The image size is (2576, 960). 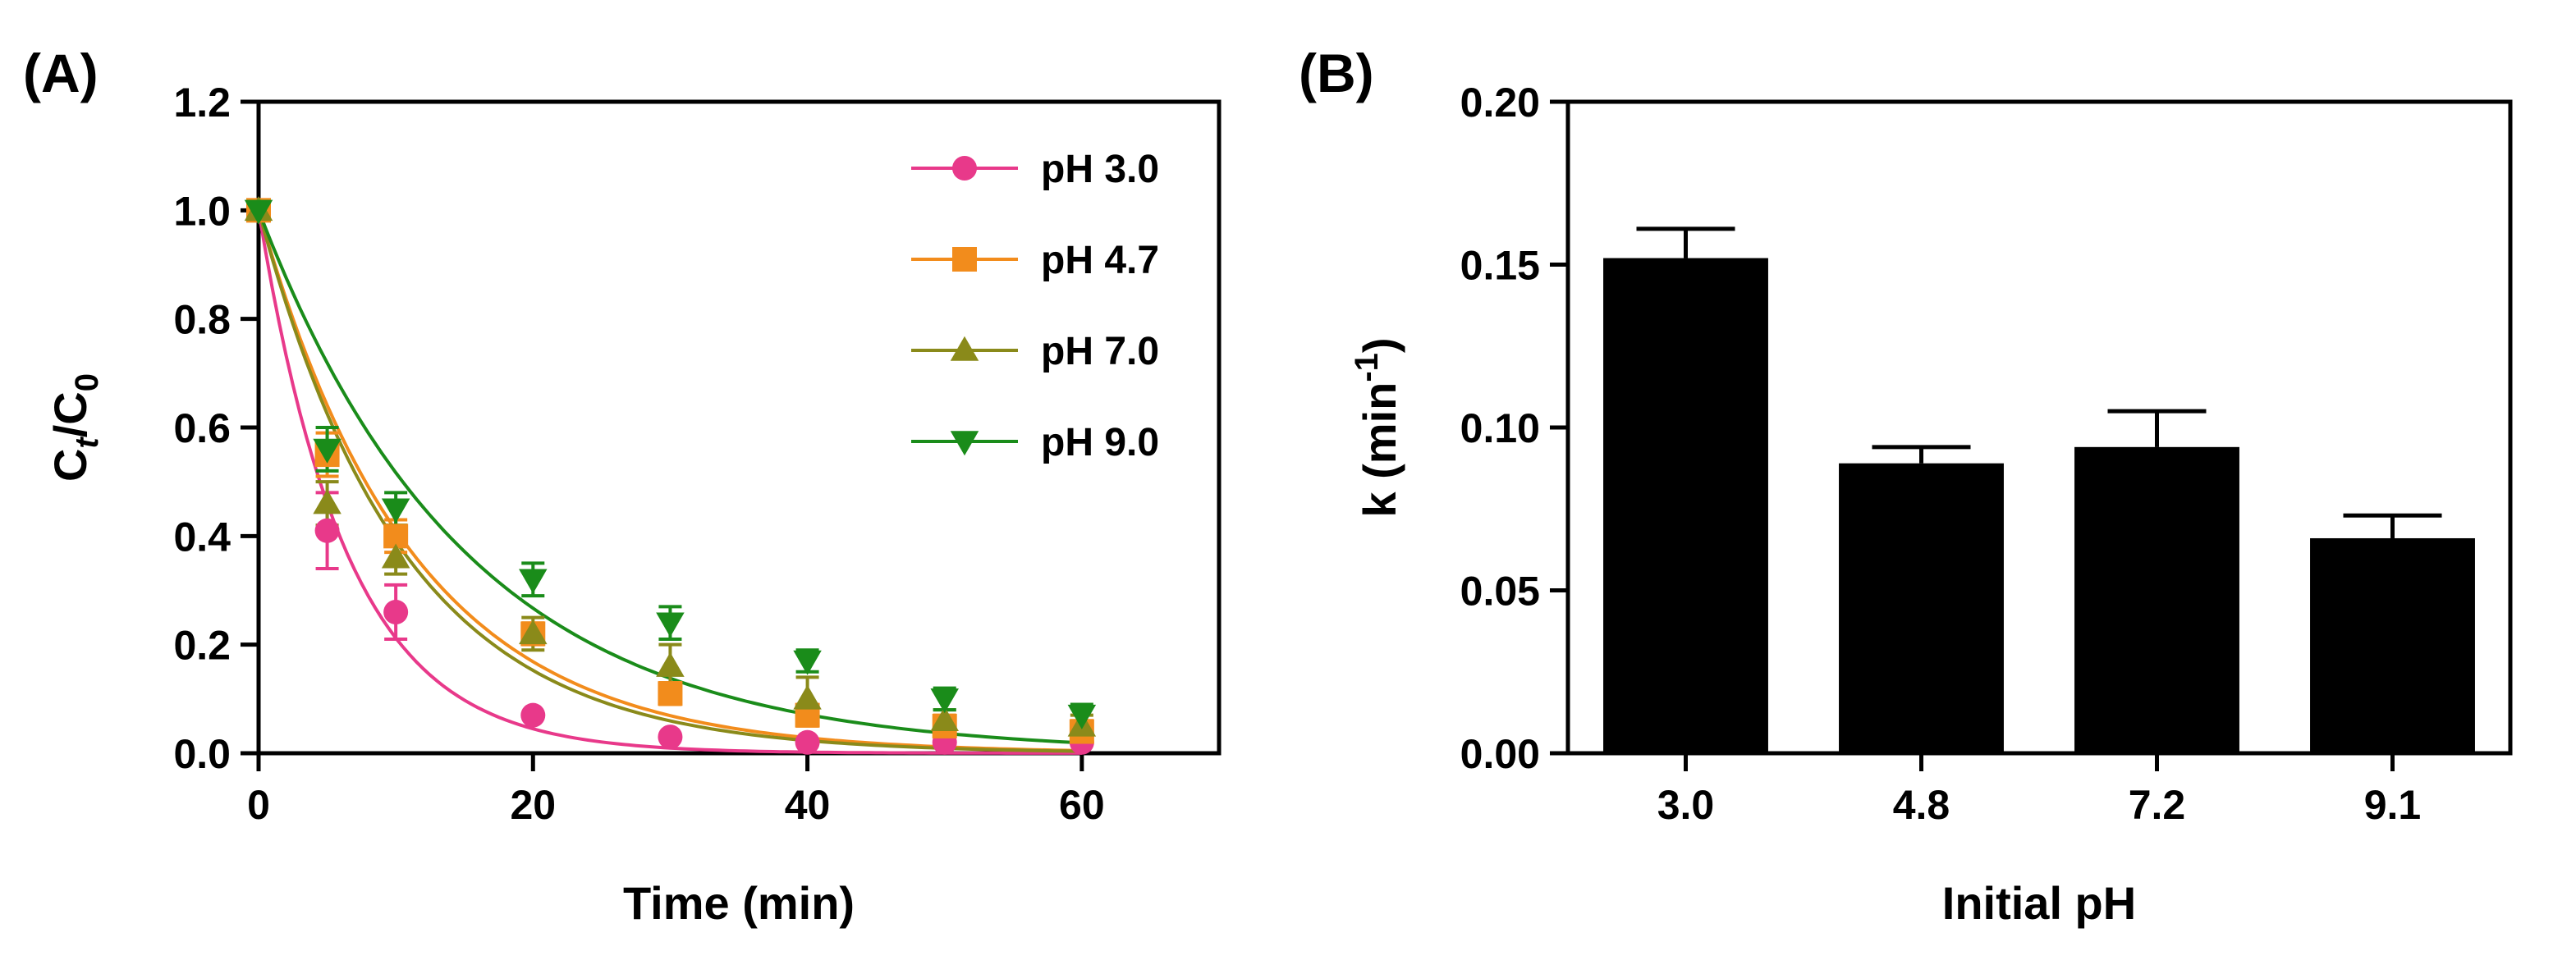 I want to click on panel-a-error-bars, so click(x=704, y=585).